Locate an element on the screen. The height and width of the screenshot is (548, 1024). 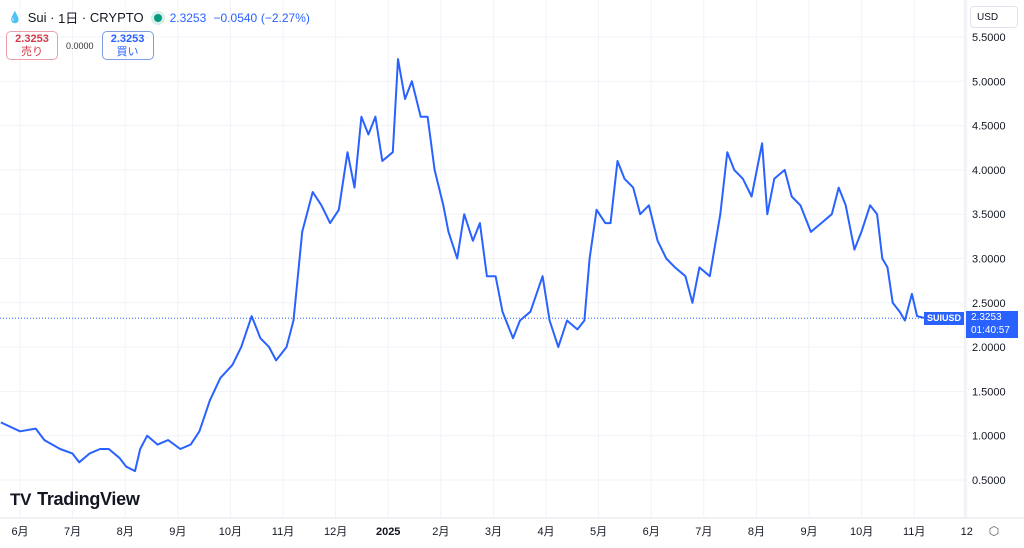
price-change-pct: (−2.27%) is located at coordinates (285, 17).